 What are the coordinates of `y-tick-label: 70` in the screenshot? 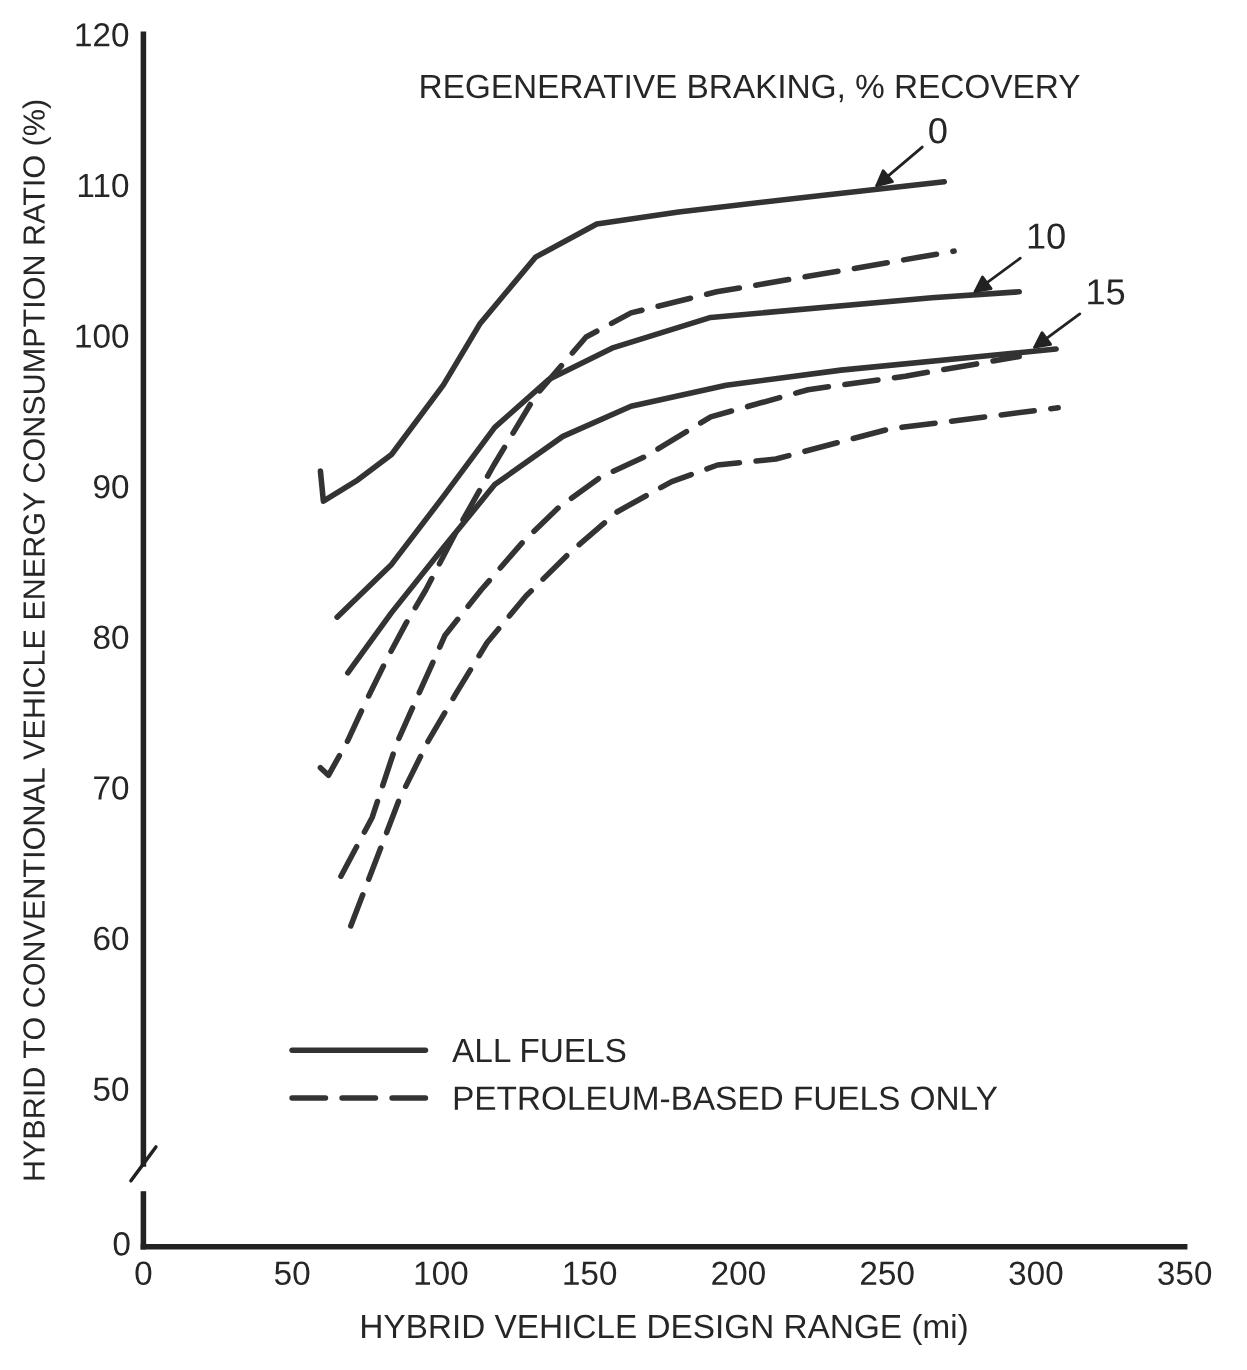 It's located at (111, 788).